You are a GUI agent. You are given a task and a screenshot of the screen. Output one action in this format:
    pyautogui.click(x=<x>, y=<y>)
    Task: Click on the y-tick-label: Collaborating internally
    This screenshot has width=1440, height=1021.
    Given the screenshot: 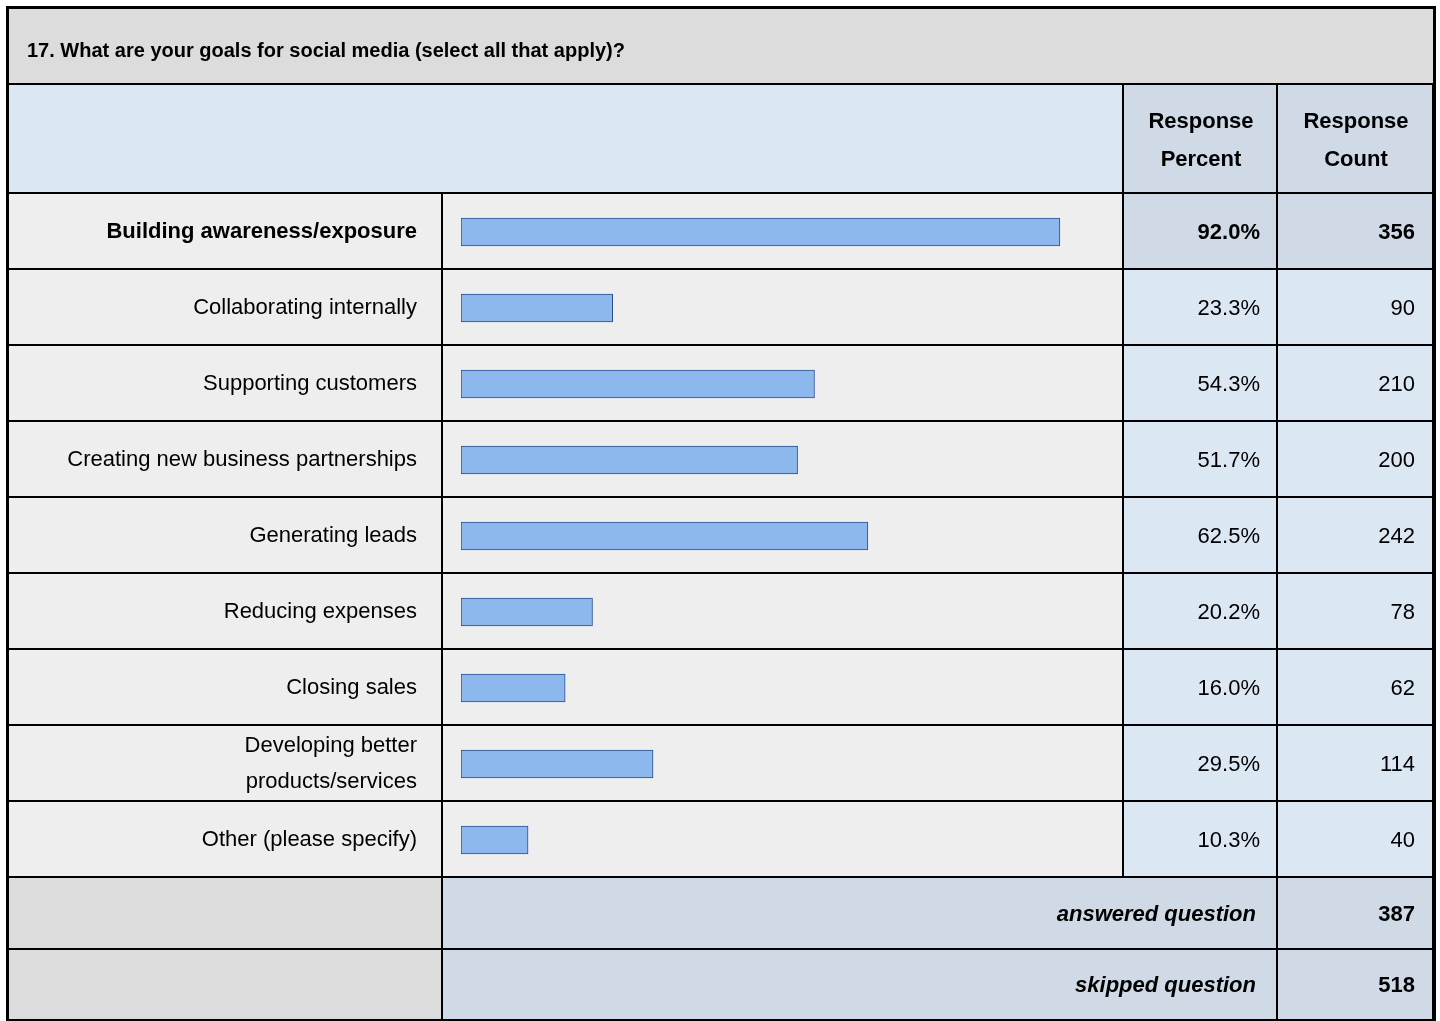 What is the action you would take?
    pyautogui.click(x=305, y=307)
    